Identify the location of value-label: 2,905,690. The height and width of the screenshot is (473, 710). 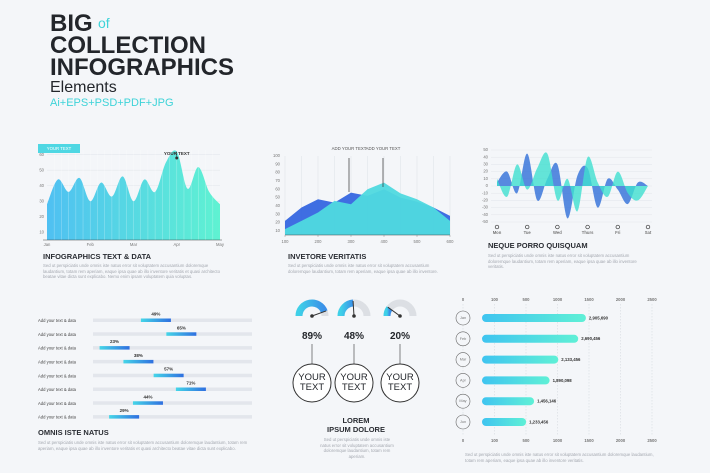
(599, 317).